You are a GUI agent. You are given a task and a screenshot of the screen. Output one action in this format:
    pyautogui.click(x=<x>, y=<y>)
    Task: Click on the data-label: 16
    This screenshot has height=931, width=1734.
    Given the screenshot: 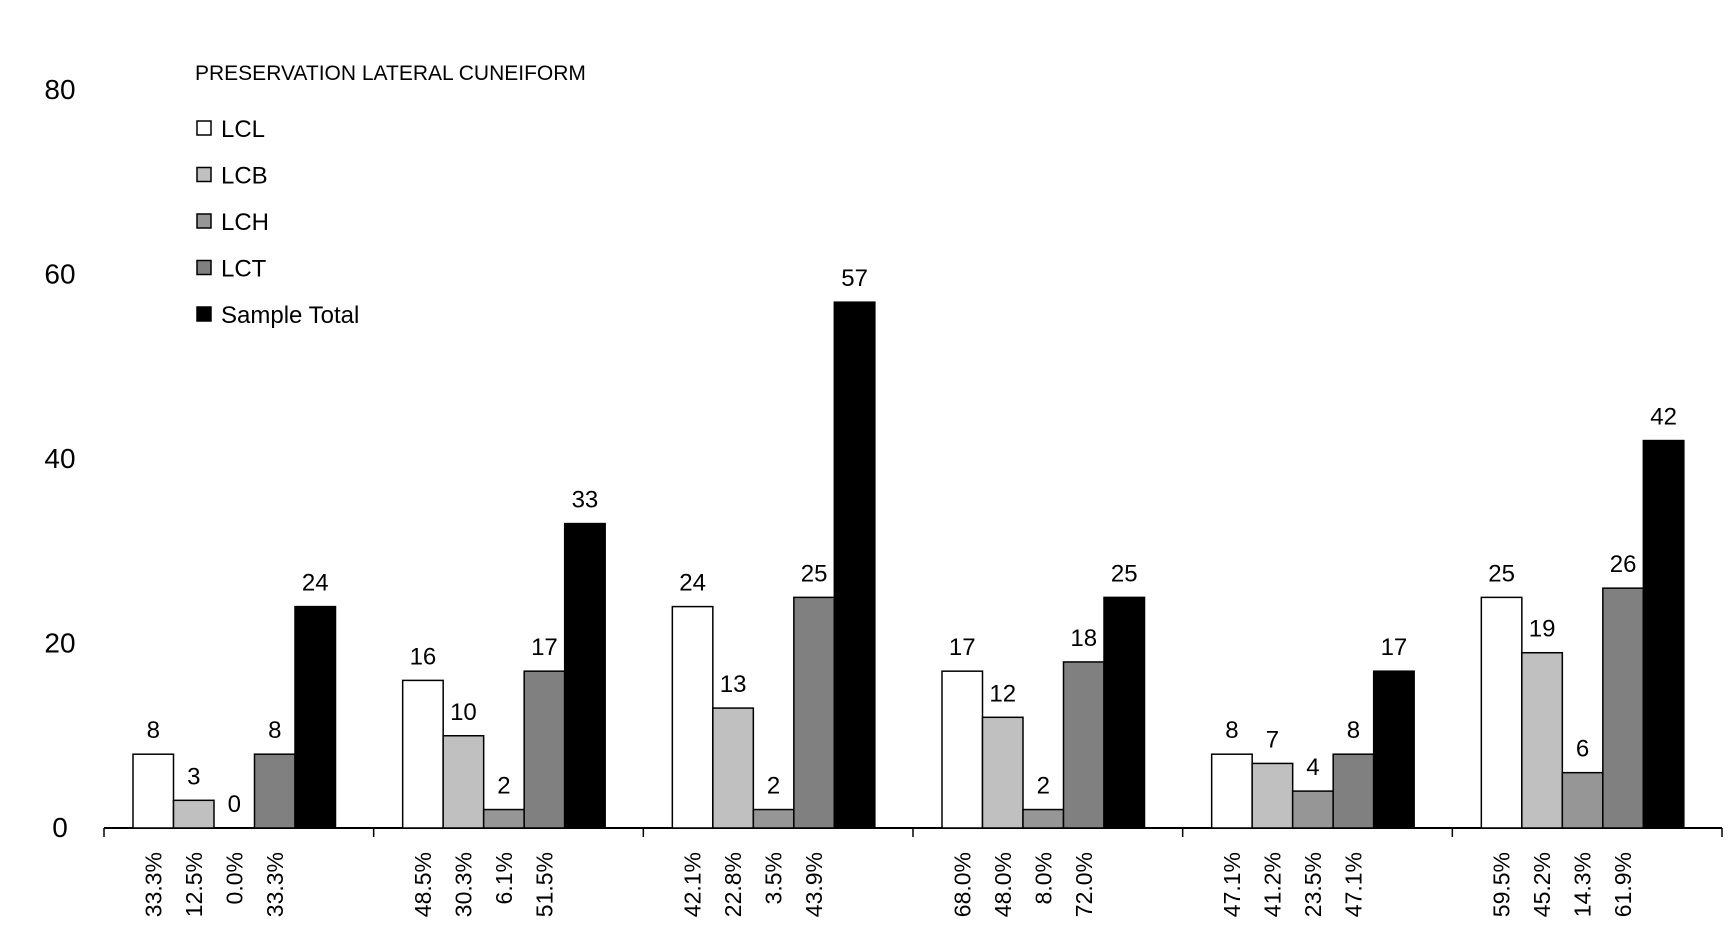 What is the action you would take?
    pyautogui.click(x=423, y=656)
    